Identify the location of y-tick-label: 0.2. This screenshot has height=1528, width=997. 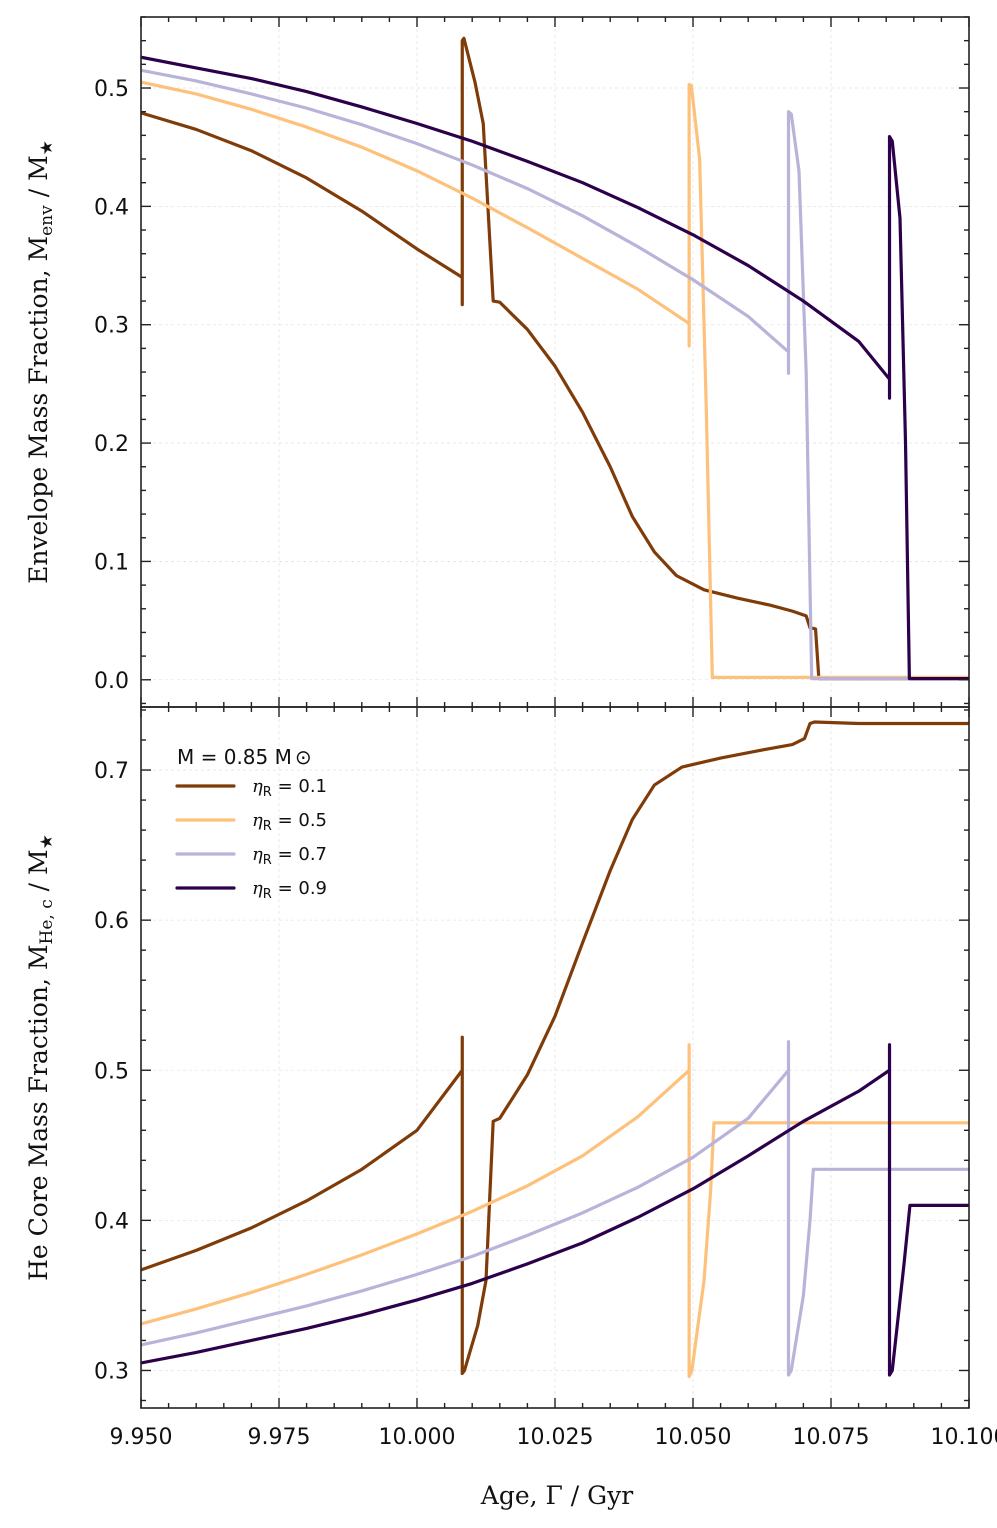
(111, 444).